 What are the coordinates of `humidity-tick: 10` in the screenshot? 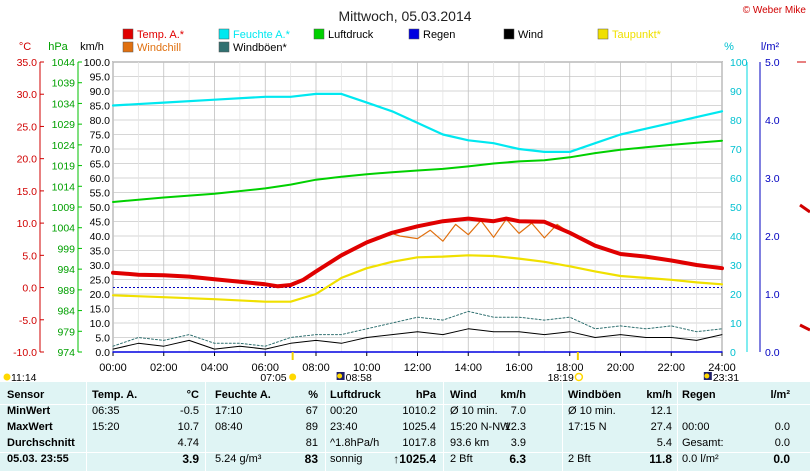 It's located at (736, 324).